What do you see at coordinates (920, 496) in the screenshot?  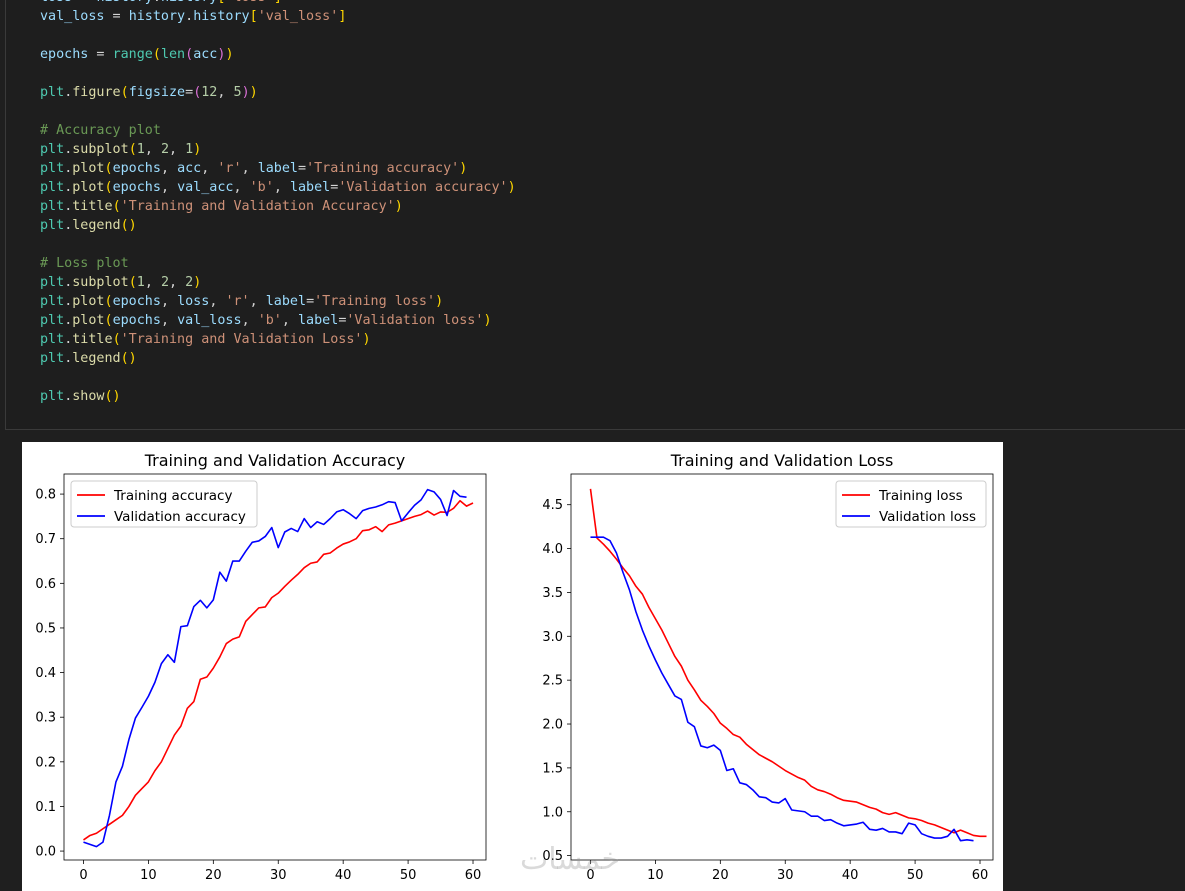 I see `legend-label: Training loss` at bounding box center [920, 496].